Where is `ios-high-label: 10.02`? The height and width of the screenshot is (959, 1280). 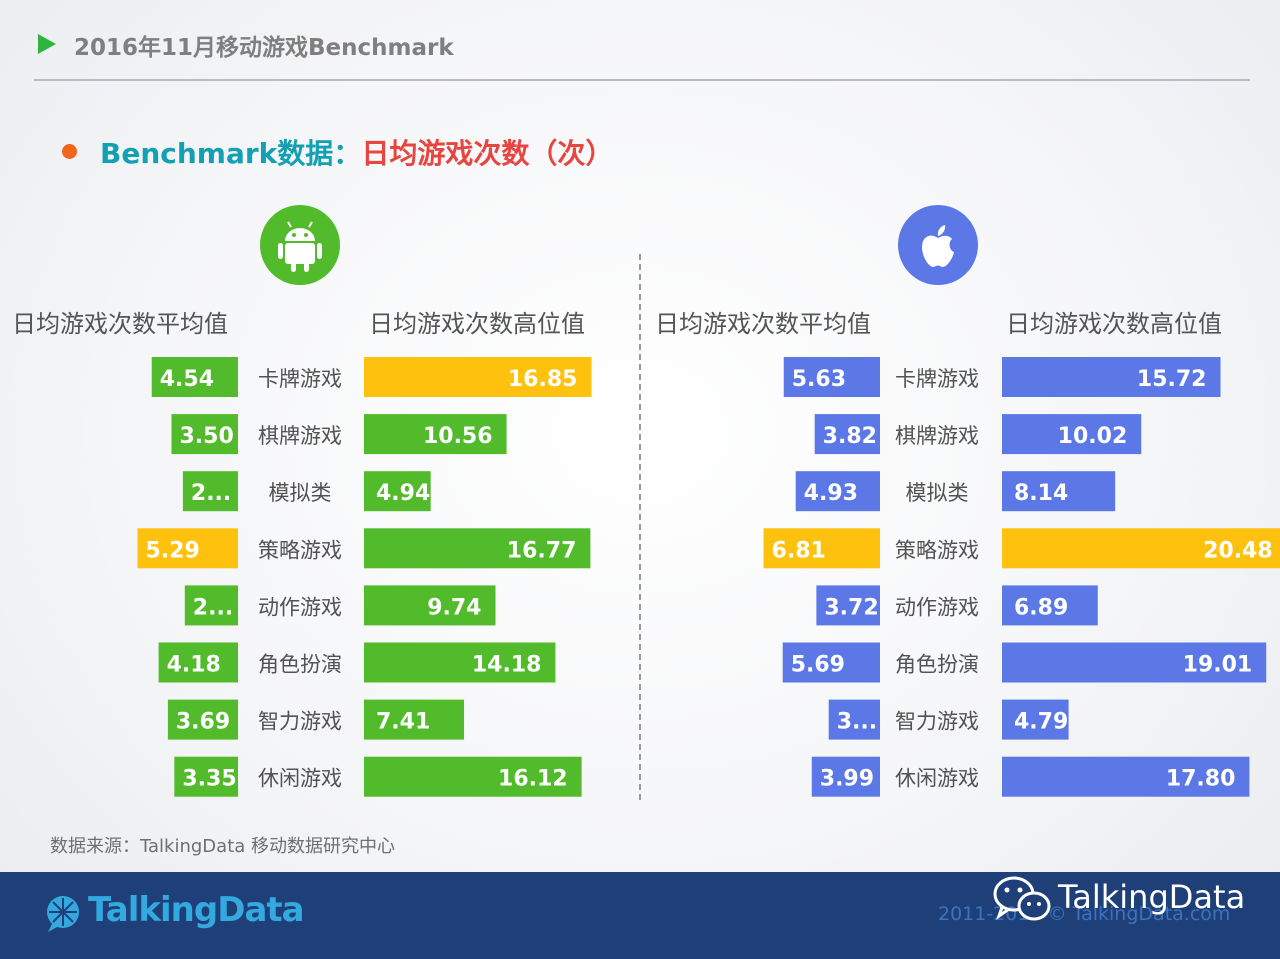
ios-high-label: 10.02 is located at coordinates (1093, 436).